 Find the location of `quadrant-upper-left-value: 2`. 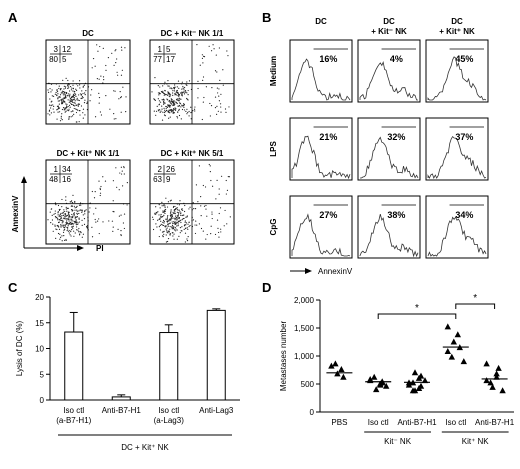

quadrant-upper-left-value: 2 is located at coordinates (160, 169).